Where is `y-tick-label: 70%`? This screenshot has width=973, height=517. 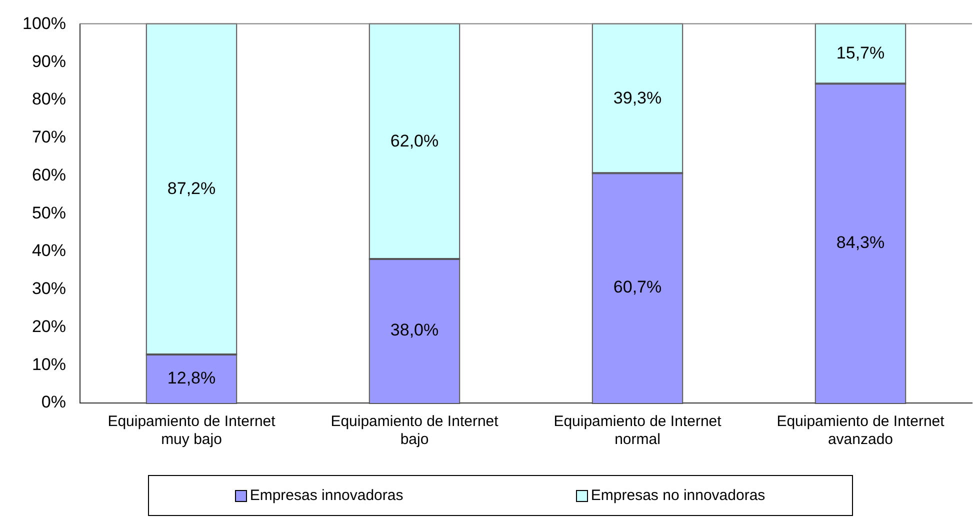
y-tick-label: 70% is located at coordinates (49, 137).